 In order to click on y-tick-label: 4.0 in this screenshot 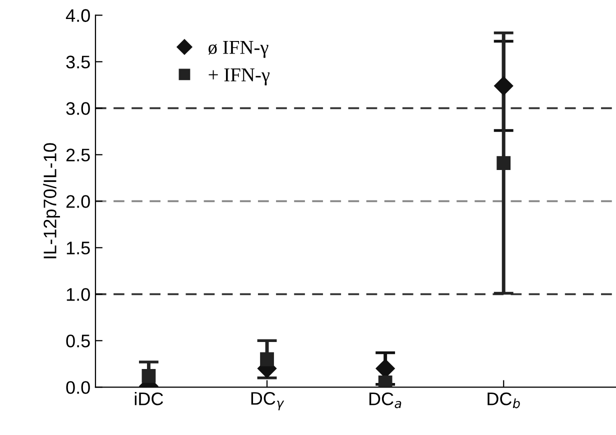, I will do `click(78, 15)`.